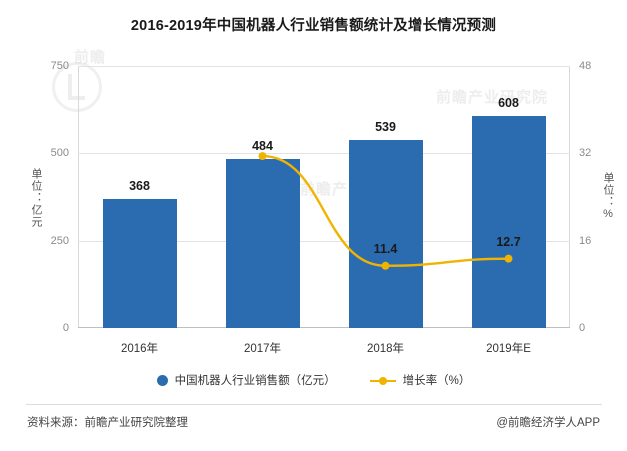 The image size is (627, 451). Describe the element at coordinates (262, 145) in the screenshot. I see `bar-value-label: 484` at that location.